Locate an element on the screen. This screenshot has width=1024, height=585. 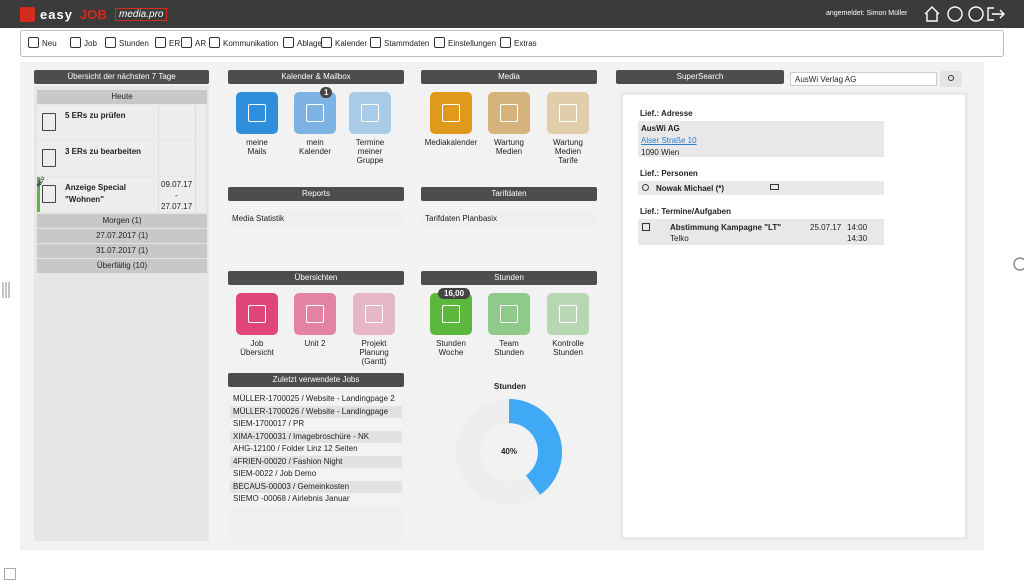
job-item: SIEMO -00068 / Airlebnis Januar is located at coordinates (316, 499).